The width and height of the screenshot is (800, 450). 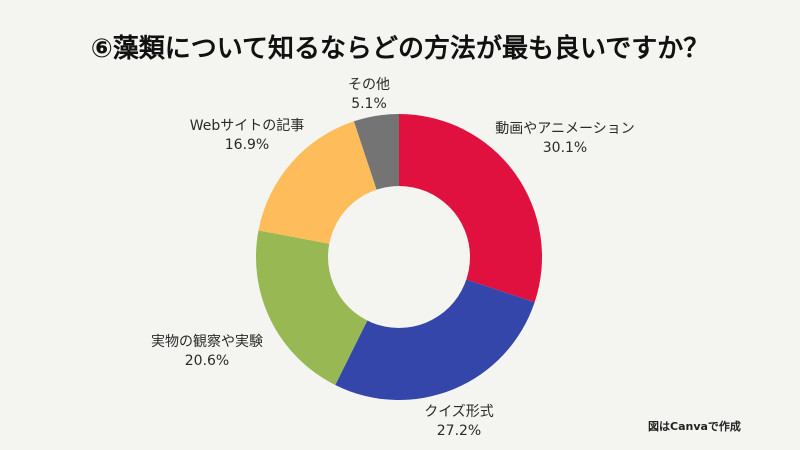 What do you see at coordinates (459, 422) in the screenshot?
I see `label-quiz: クイズ形式 27.2%` at bounding box center [459, 422].